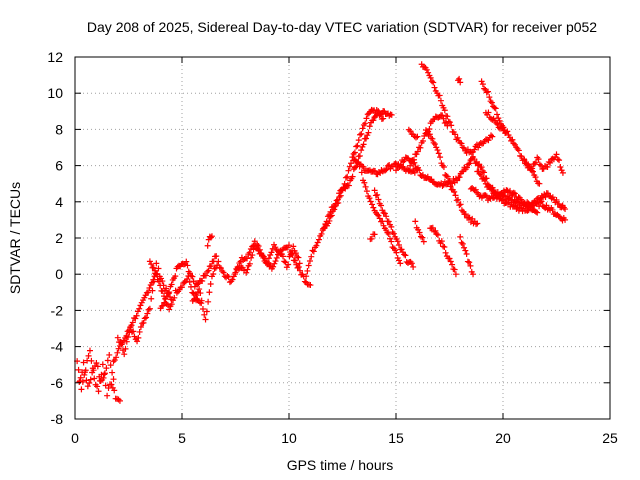 The height and width of the screenshot is (480, 640). Describe the element at coordinates (503, 438) in the screenshot. I see `x-tick-label: 20` at that location.